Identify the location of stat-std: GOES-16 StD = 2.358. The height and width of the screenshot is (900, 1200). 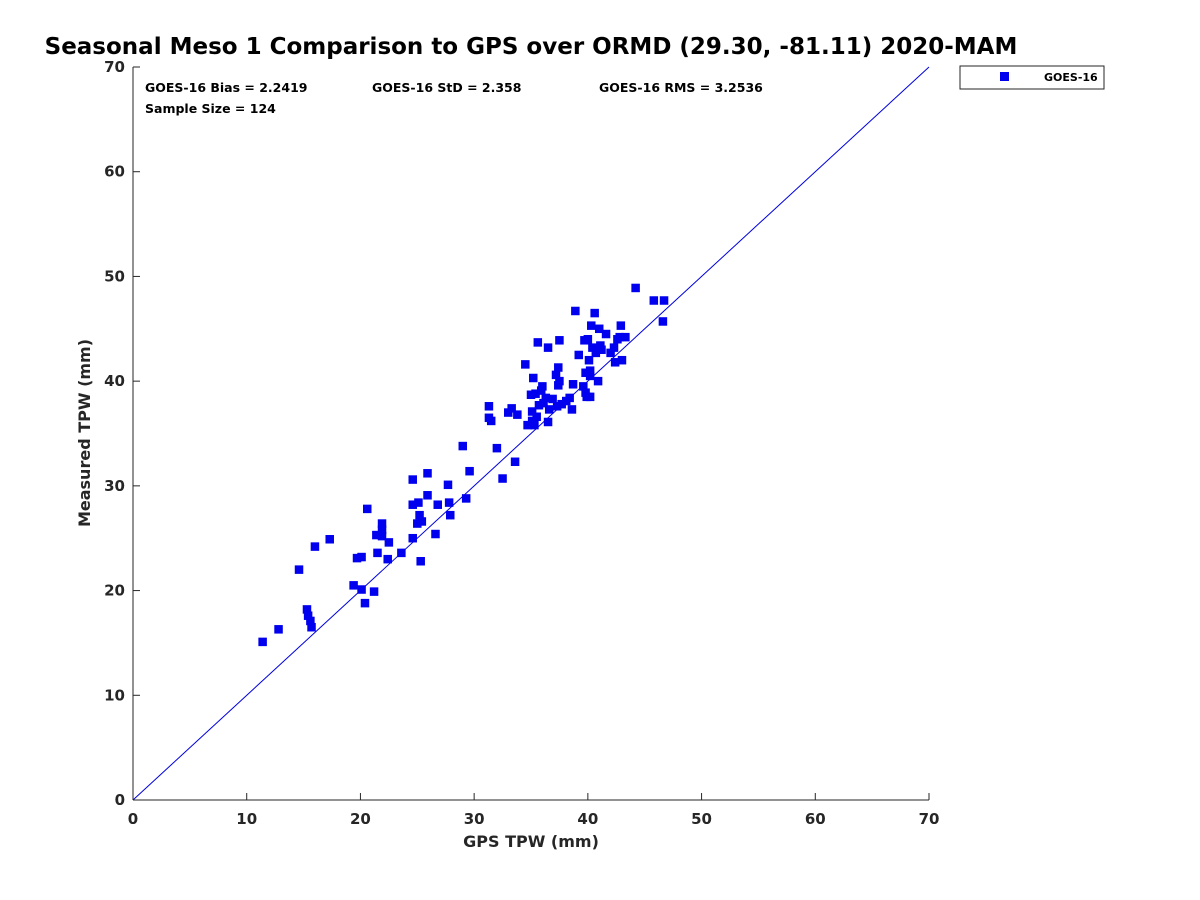
(446, 87).